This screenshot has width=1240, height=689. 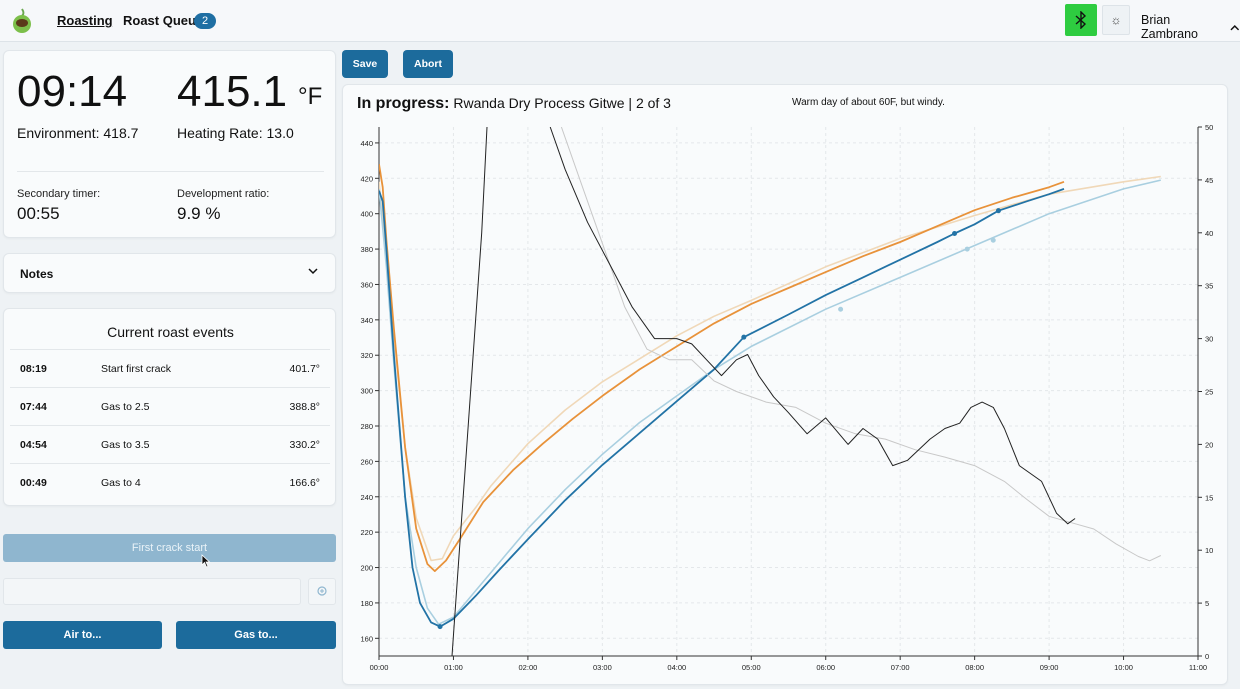 What do you see at coordinates (825, 667) in the screenshot?
I see `x-tick-label: 06:00` at bounding box center [825, 667].